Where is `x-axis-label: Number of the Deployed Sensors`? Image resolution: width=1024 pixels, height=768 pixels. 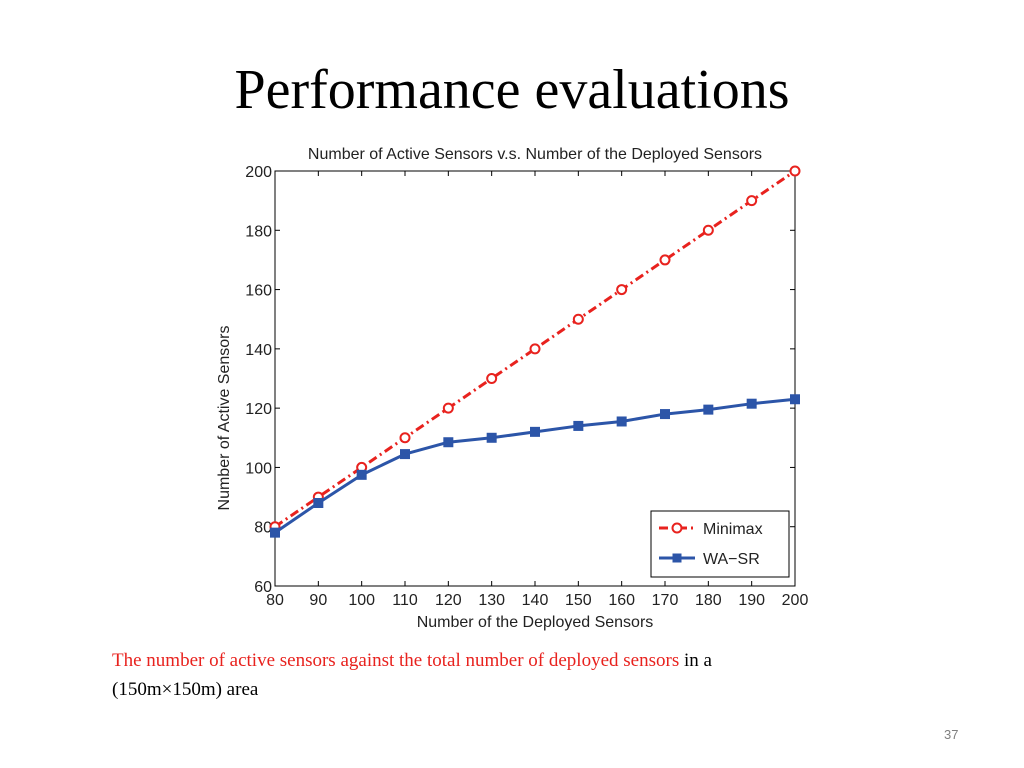 x-axis-label: Number of the Deployed Sensors is located at coordinates (535, 622).